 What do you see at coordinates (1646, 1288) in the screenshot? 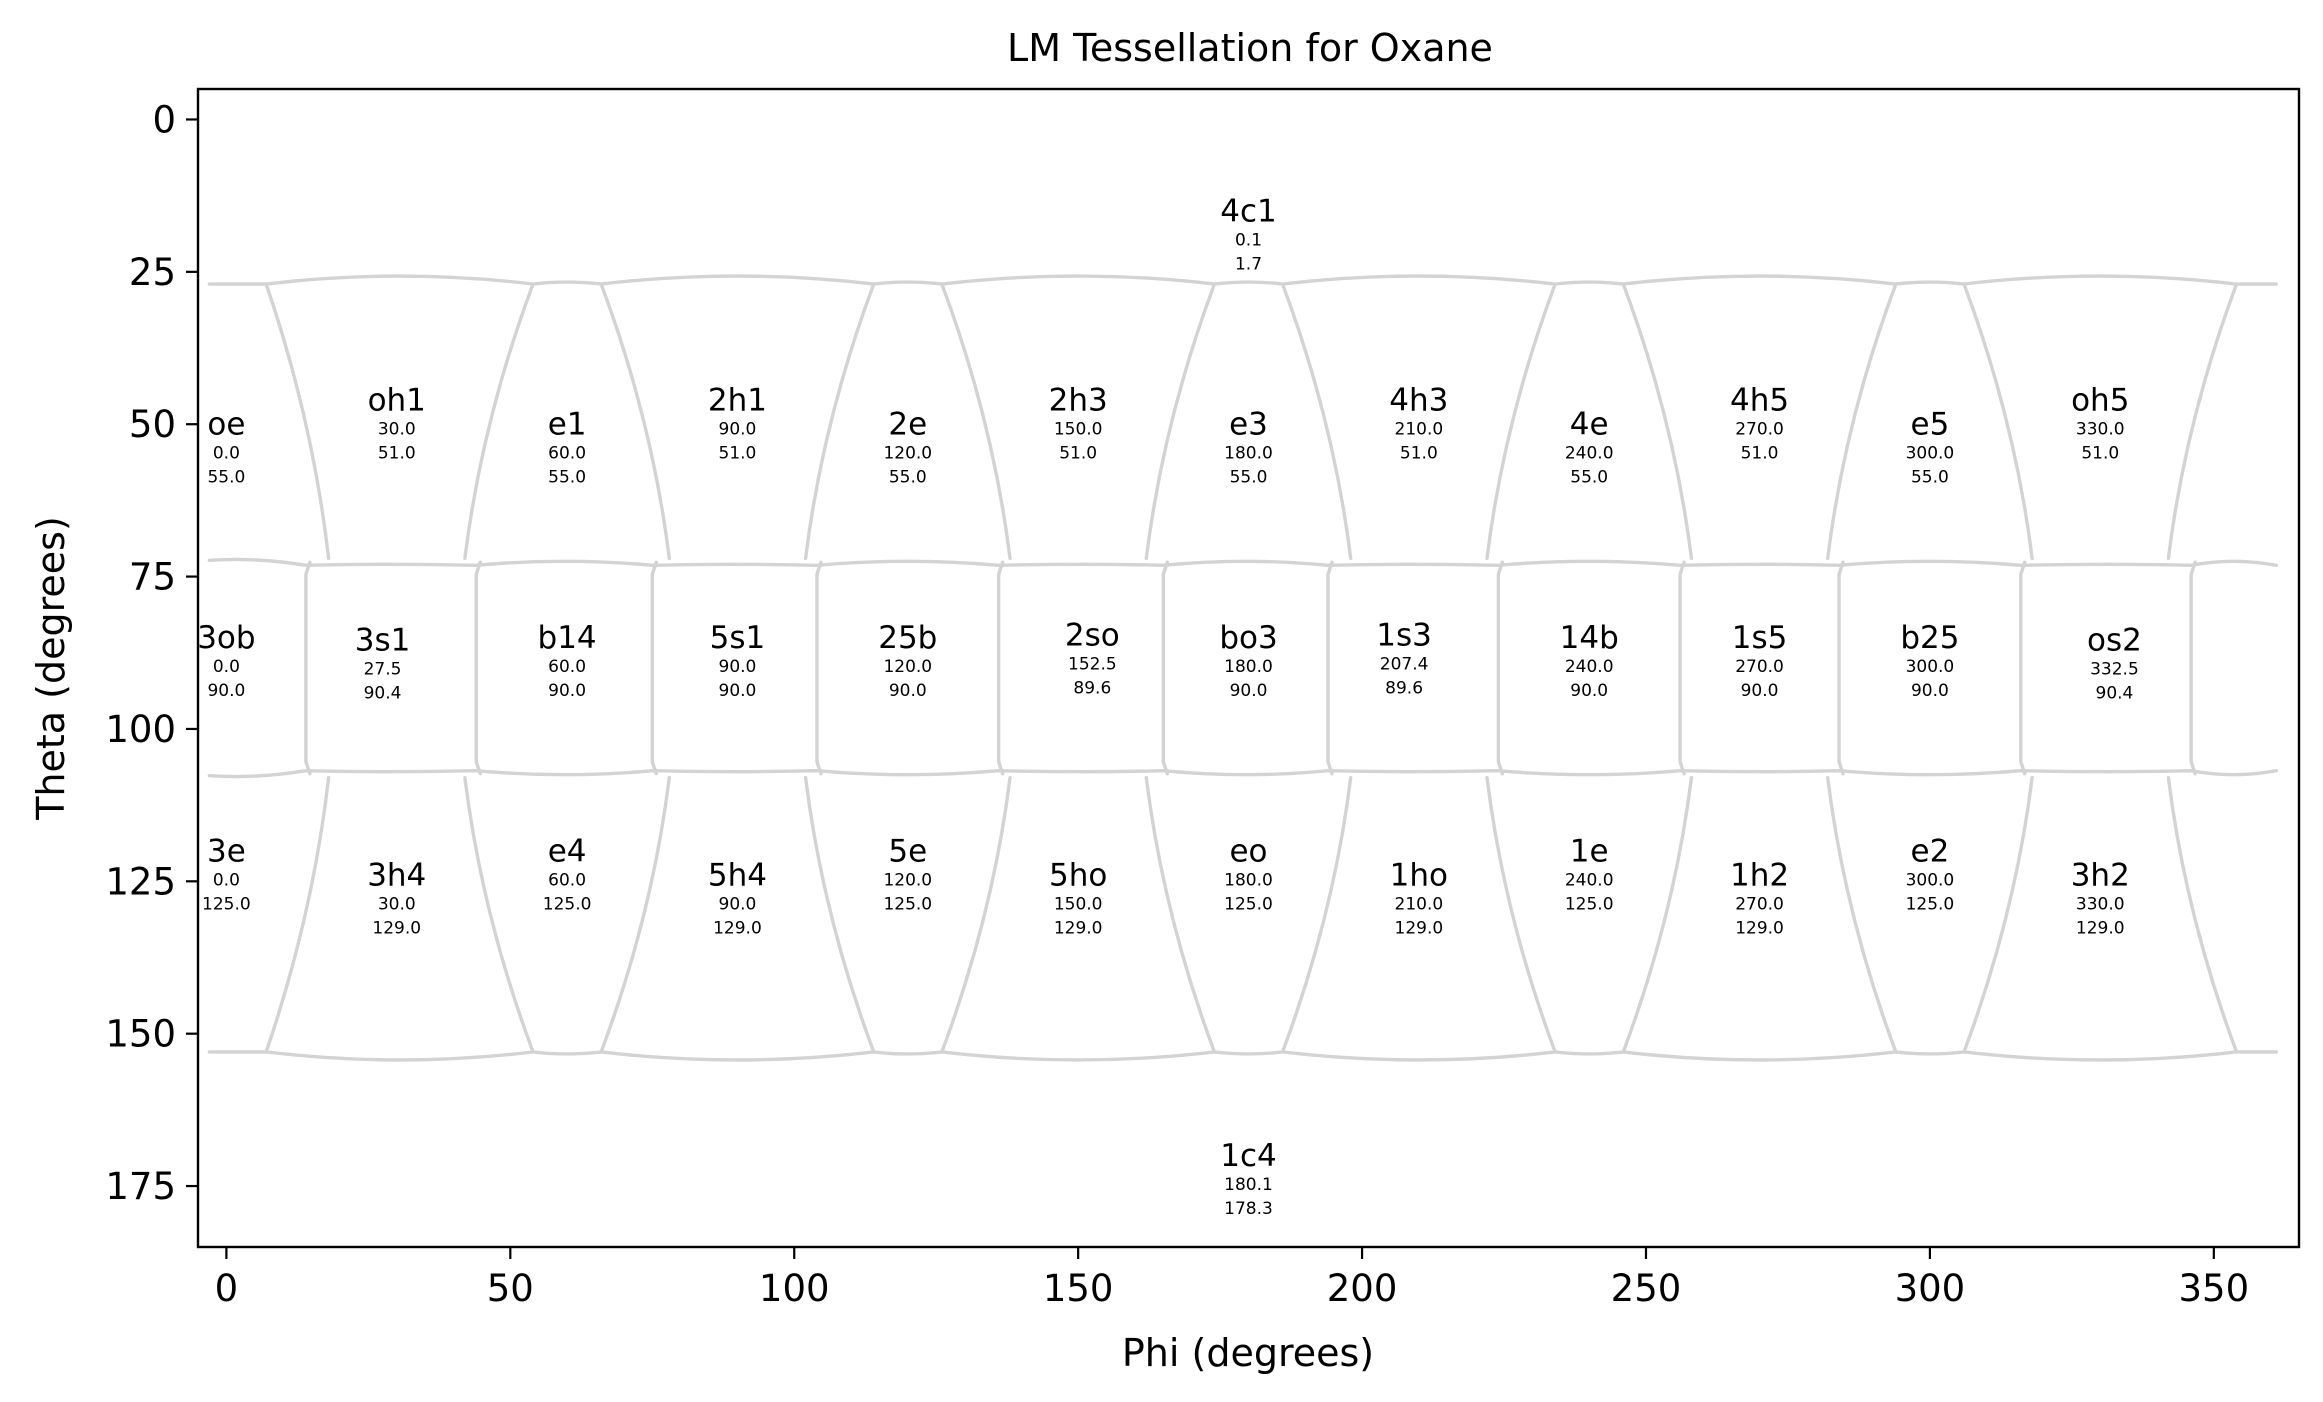
I see `x-tick-label: 250` at bounding box center [1646, 1288].